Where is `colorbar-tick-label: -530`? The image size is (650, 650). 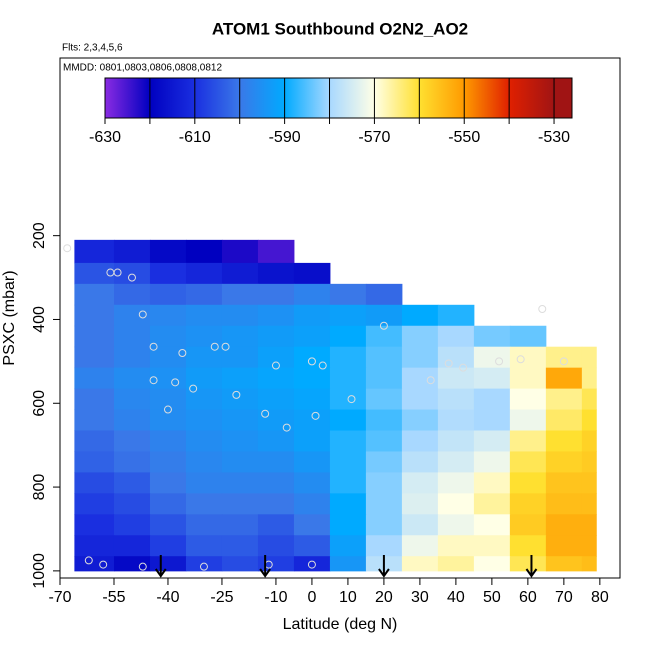
colorbar-tick-label: -530 is located at coordinates (554, 137).